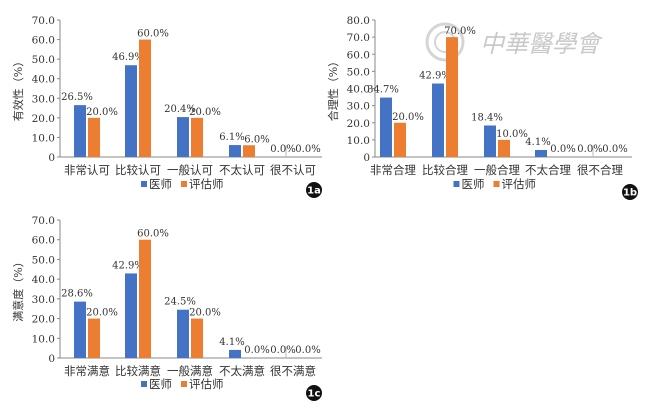 The width and height of the screenshot is (650, 412). Describe the element at coordinates (231, 137) in the screenshot. I see `data-label: 6.1%` at that location.